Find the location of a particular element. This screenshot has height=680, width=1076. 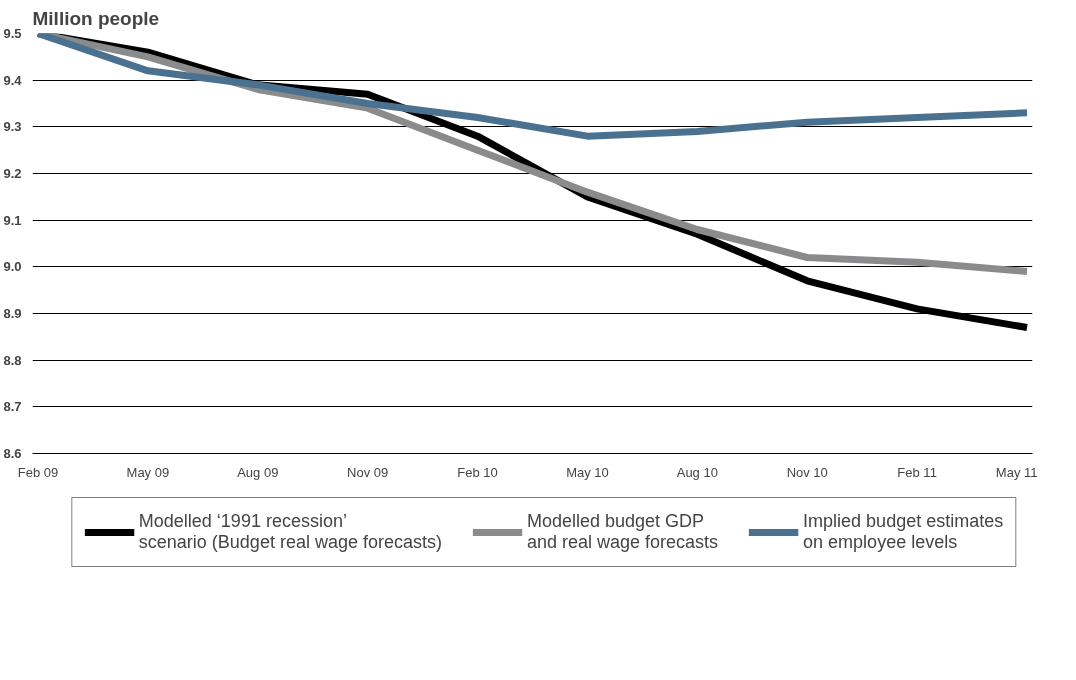

y-tick-label: 9.2 is located at coordinates (12, 173).